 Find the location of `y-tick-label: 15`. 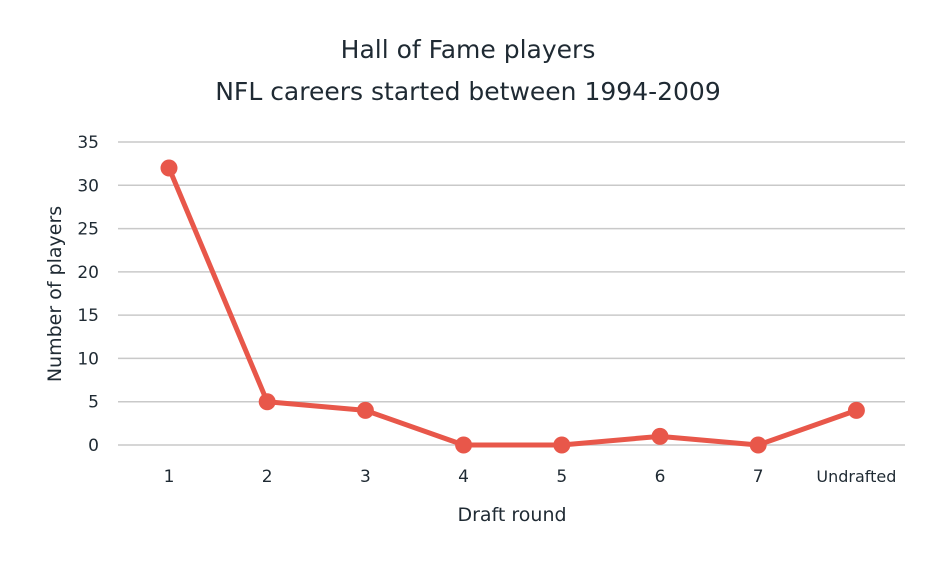

y-tick-label: 15 is located at coordinates (88, 316).